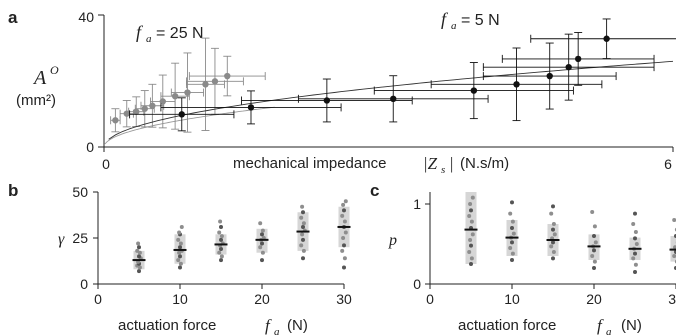 This screenshot has height=335, width=676. I want to click on b-x-label-sub: a, so click(277, 330).